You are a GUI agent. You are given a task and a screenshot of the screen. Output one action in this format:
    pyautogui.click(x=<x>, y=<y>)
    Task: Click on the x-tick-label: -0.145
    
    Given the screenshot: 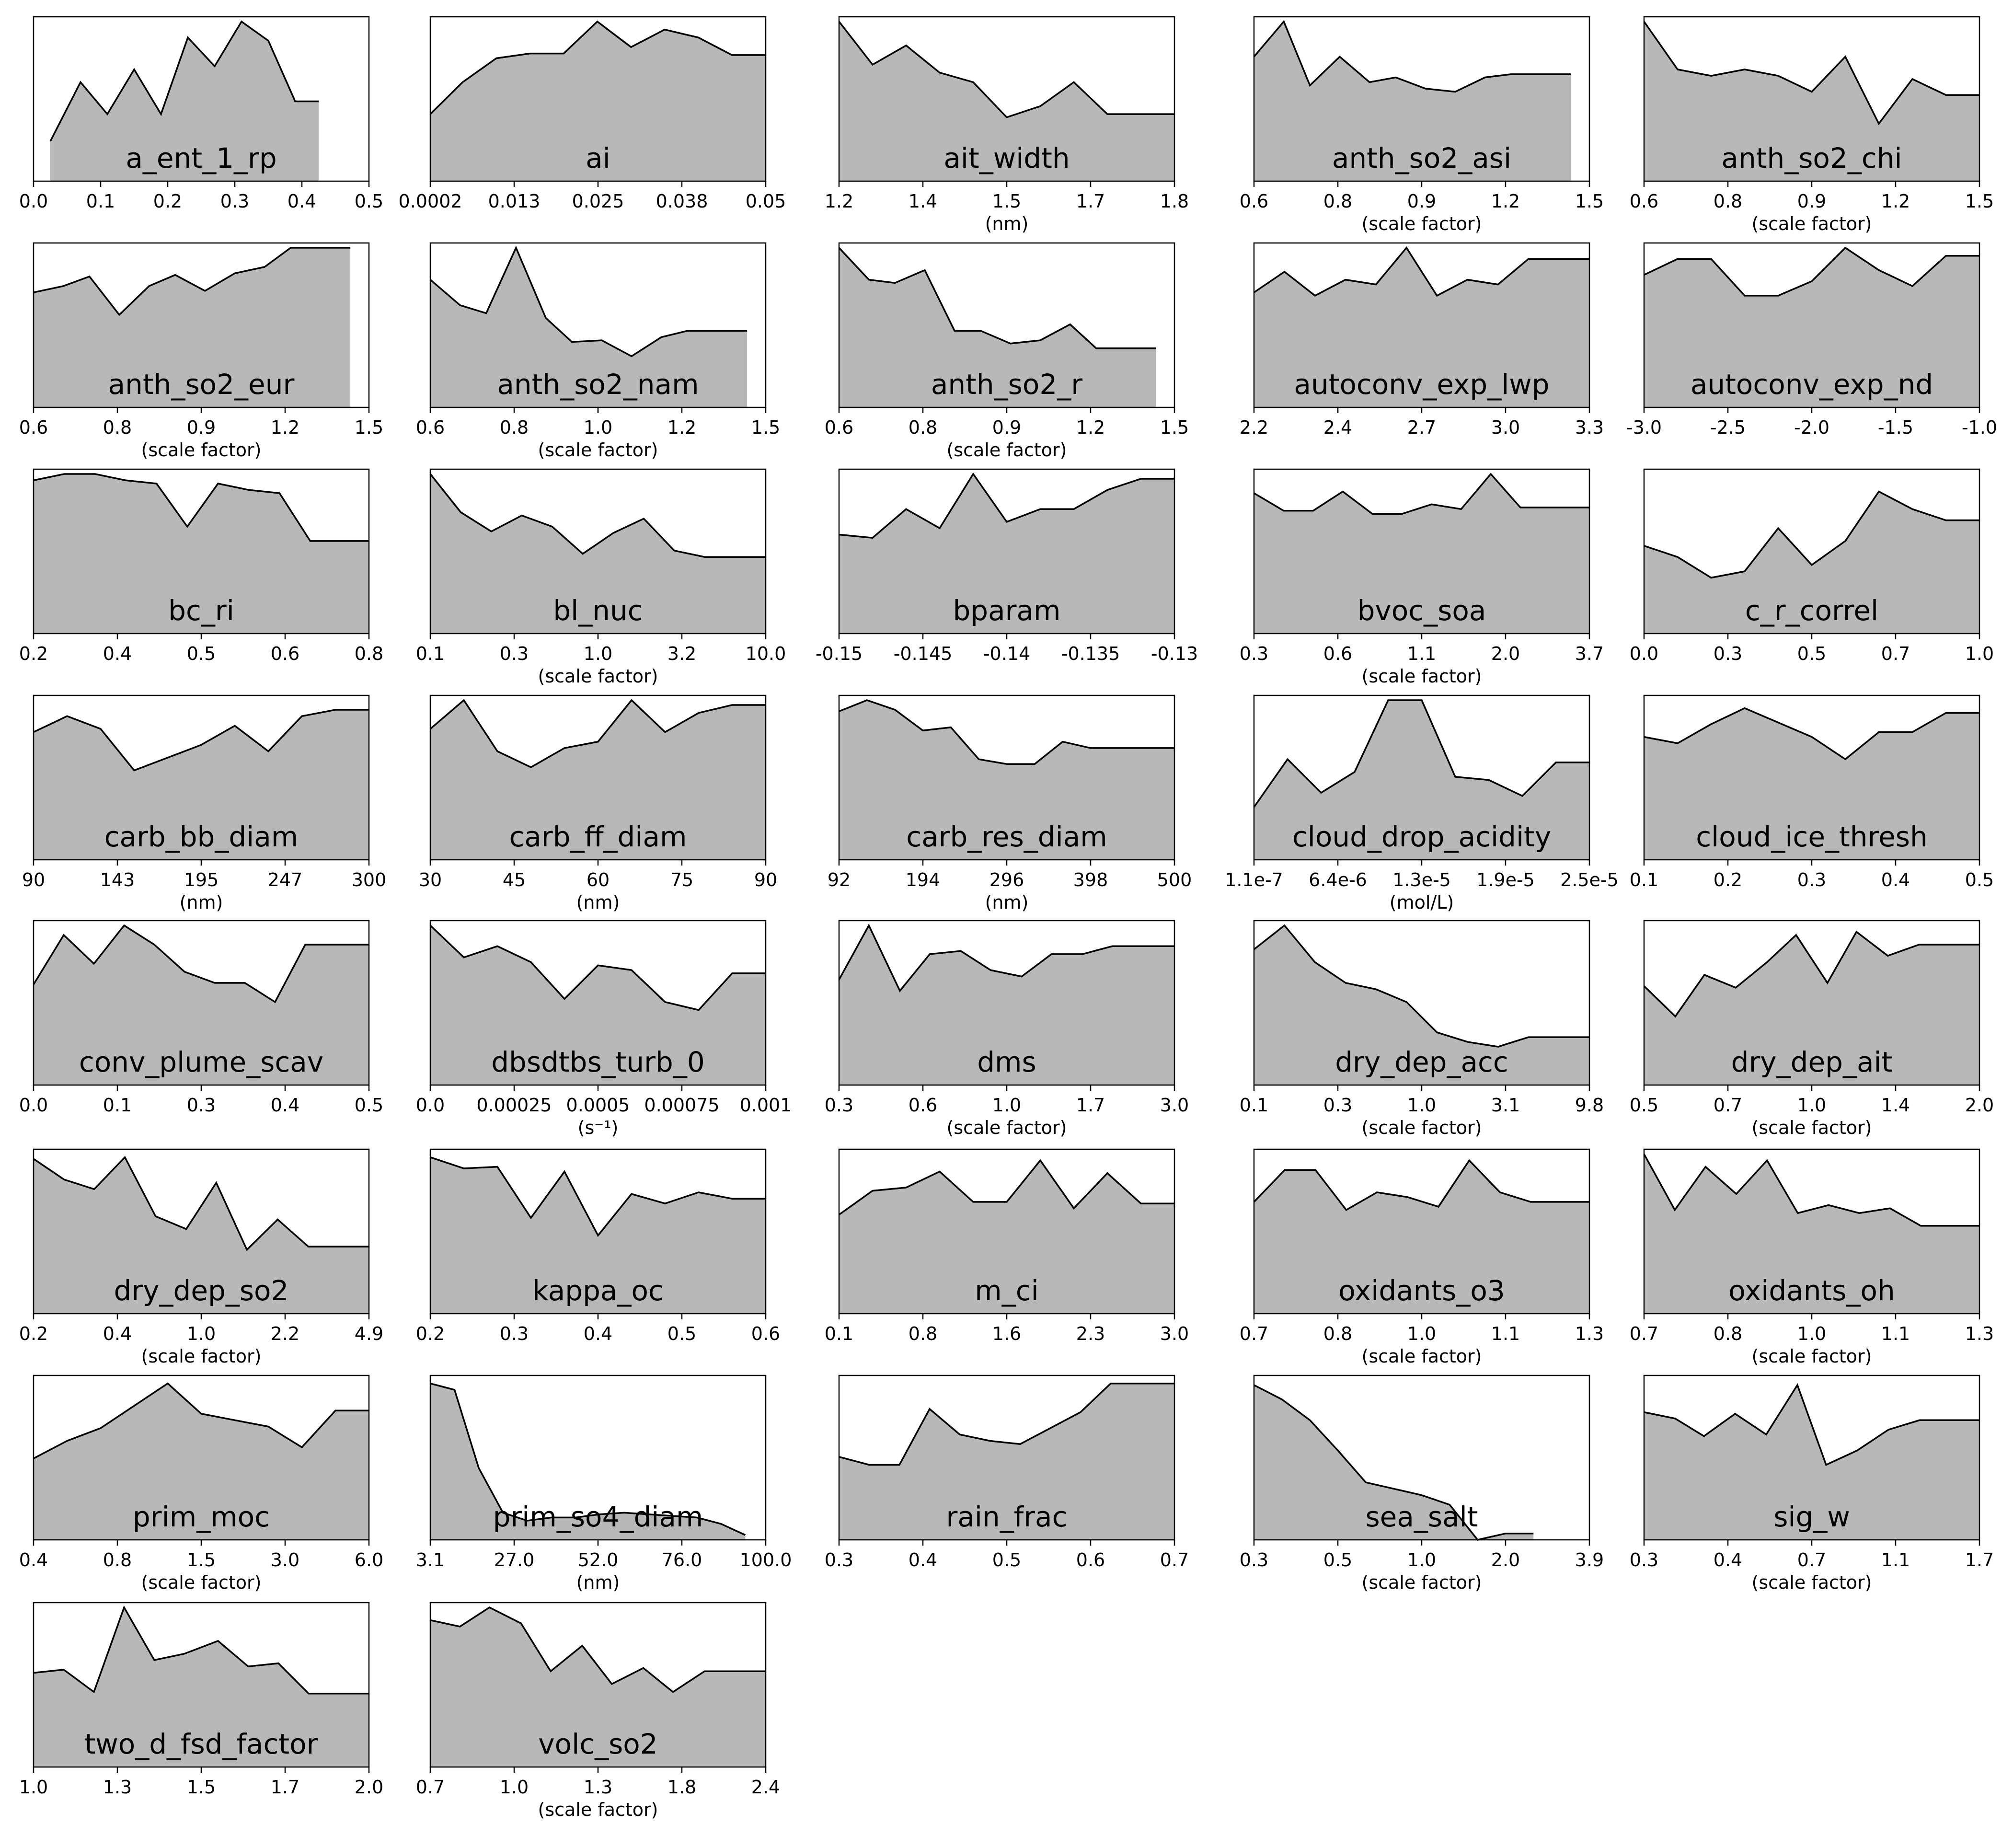 What is the action you would take?
    pyautogui.click(x=923, y=654)
    